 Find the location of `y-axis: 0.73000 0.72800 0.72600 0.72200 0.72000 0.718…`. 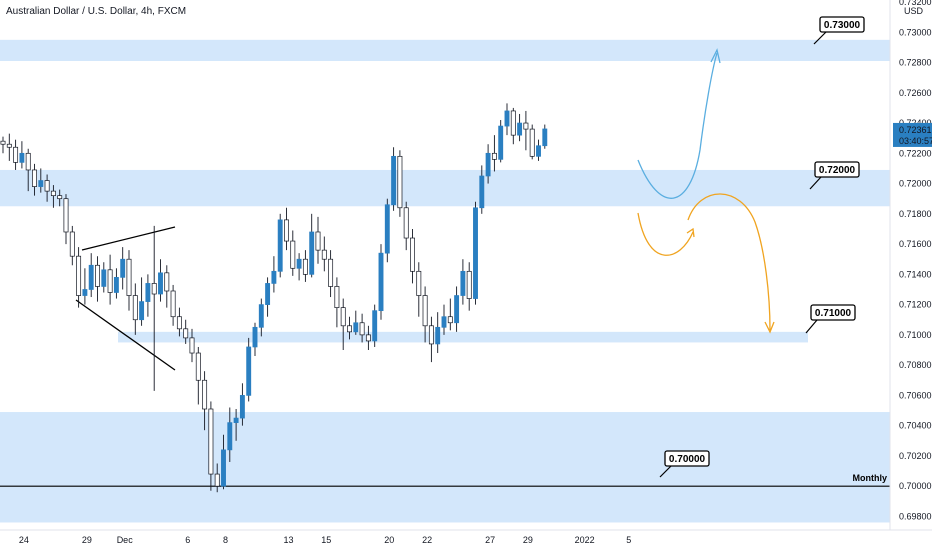

y-axis: 0.73000 0.72800 0.72600 0.72200 0.72000 0.718… is located at coordinates (910, 265).